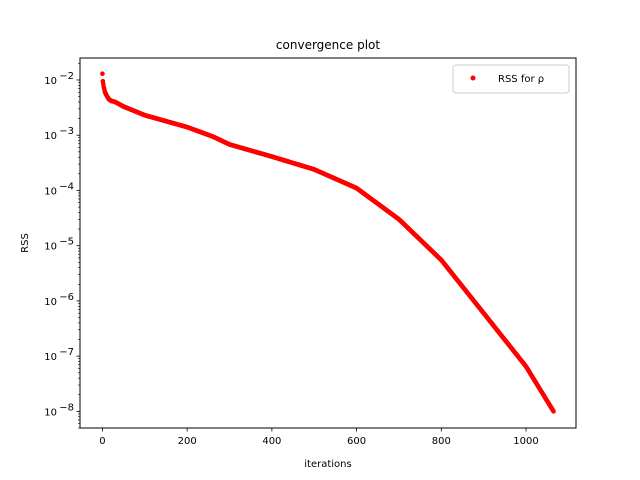 The height and width of the screenshot is (480, 640). I want to click on y-tick-exponent: −5, so click(66, 242).